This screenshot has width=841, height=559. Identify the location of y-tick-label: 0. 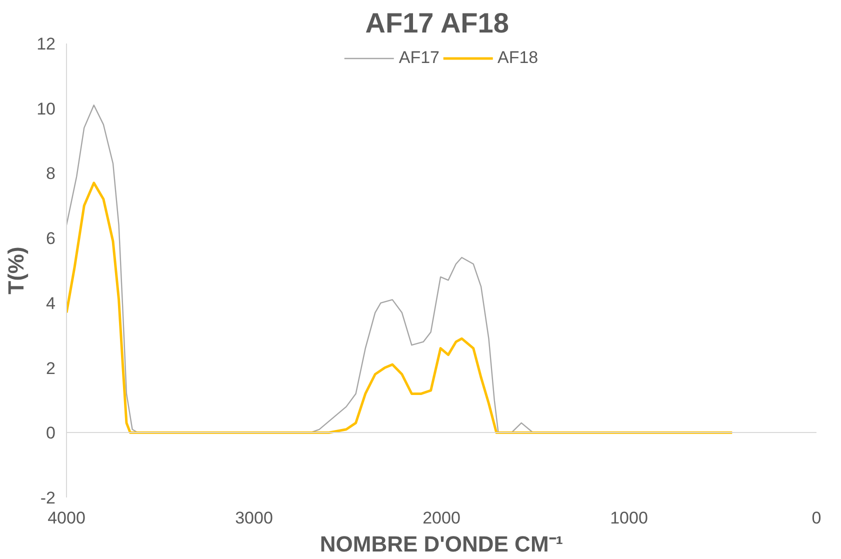
(51, 433).